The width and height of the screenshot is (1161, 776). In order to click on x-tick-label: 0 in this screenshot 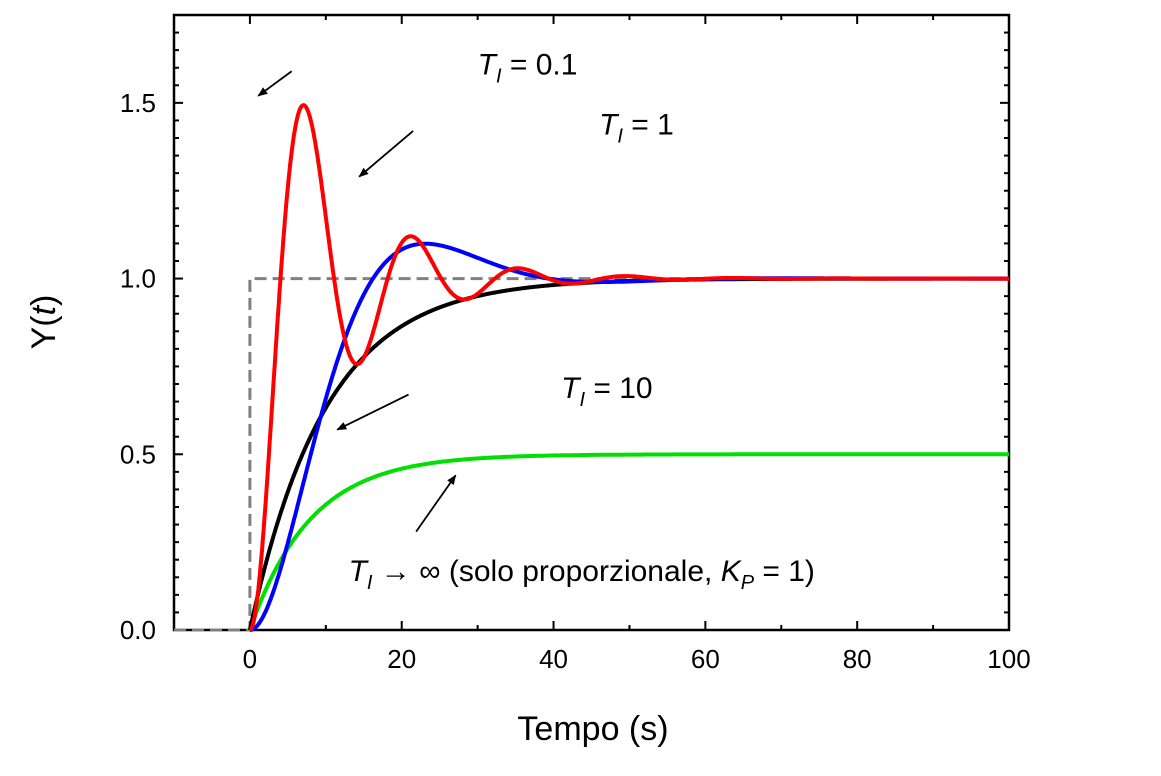, I will do `click(250, 659)`.